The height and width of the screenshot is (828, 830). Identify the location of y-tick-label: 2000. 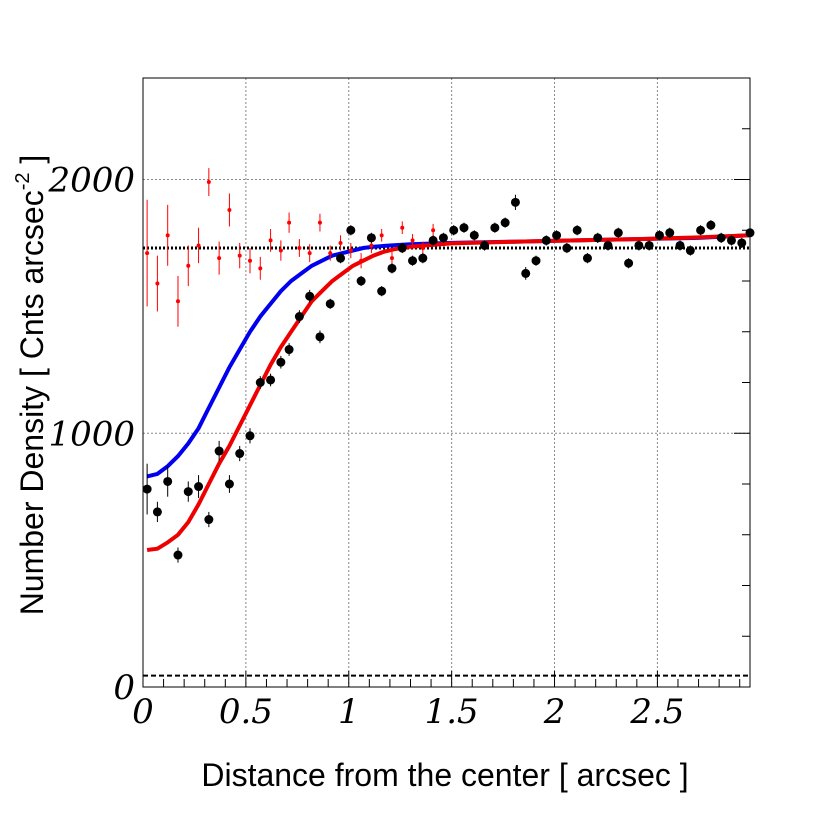
(91, 181).